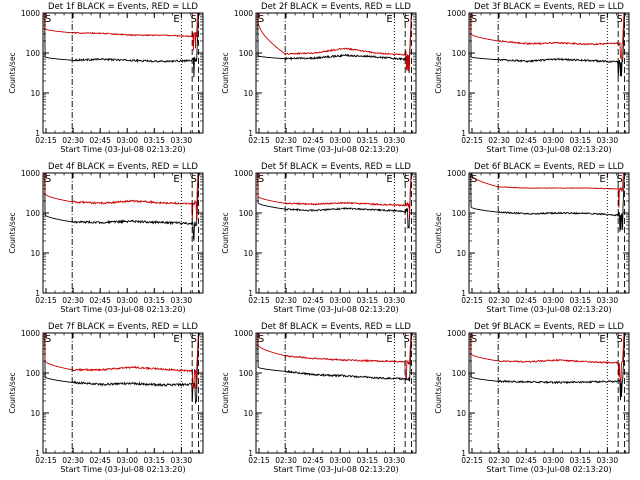 The image size is (640, 480). I want to click on chart-title: Det 2f BLACK = Events, RED = LLD, so click(336, 7).